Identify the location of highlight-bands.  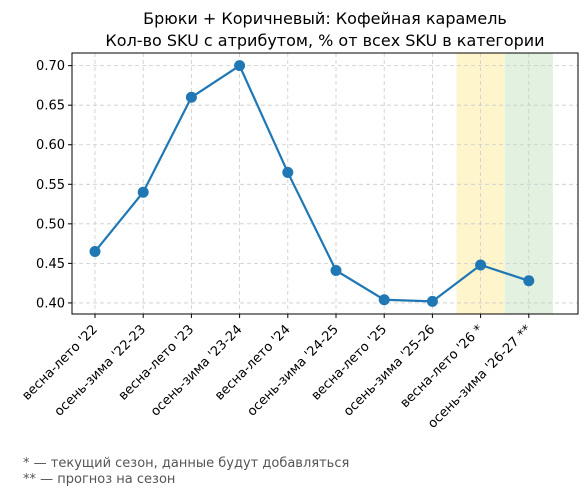
(504, 183).